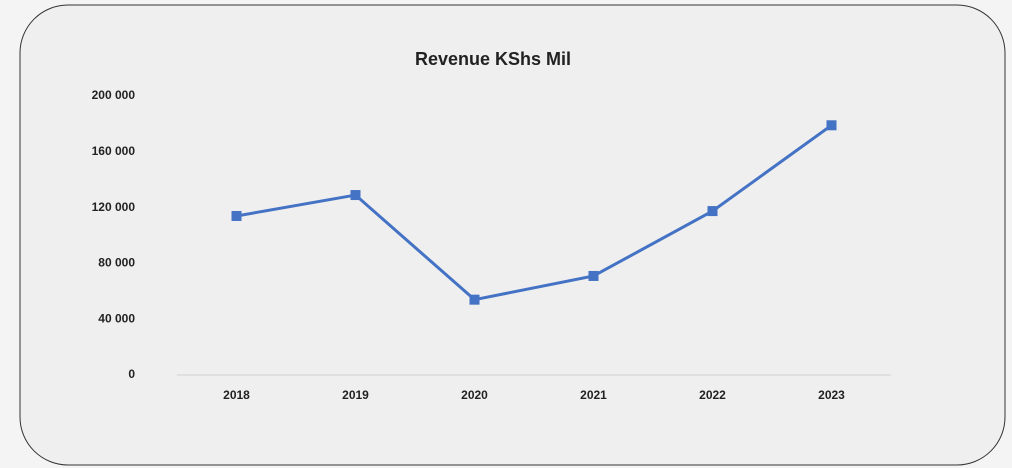 This screenshot has width=1012, height=468. I want to click on x-tick-label: 2023, so click(831, 395).